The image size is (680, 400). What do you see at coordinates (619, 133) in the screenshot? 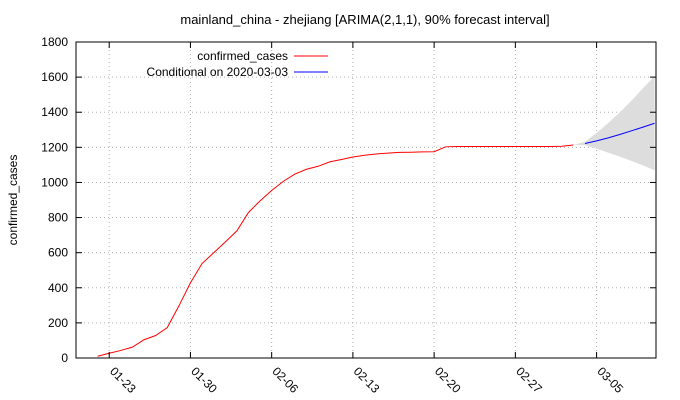
I see `forecast-line` at bounding box center [619, 133].